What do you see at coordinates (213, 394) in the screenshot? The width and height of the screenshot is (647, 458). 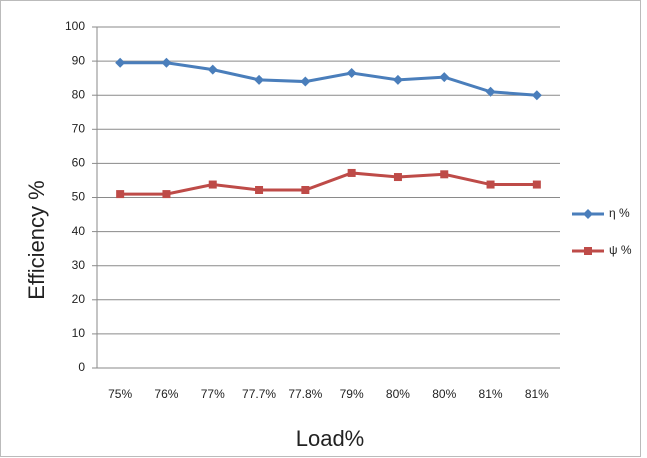 I see `x-tick-label: 77%` at bounding box center [213, 394].